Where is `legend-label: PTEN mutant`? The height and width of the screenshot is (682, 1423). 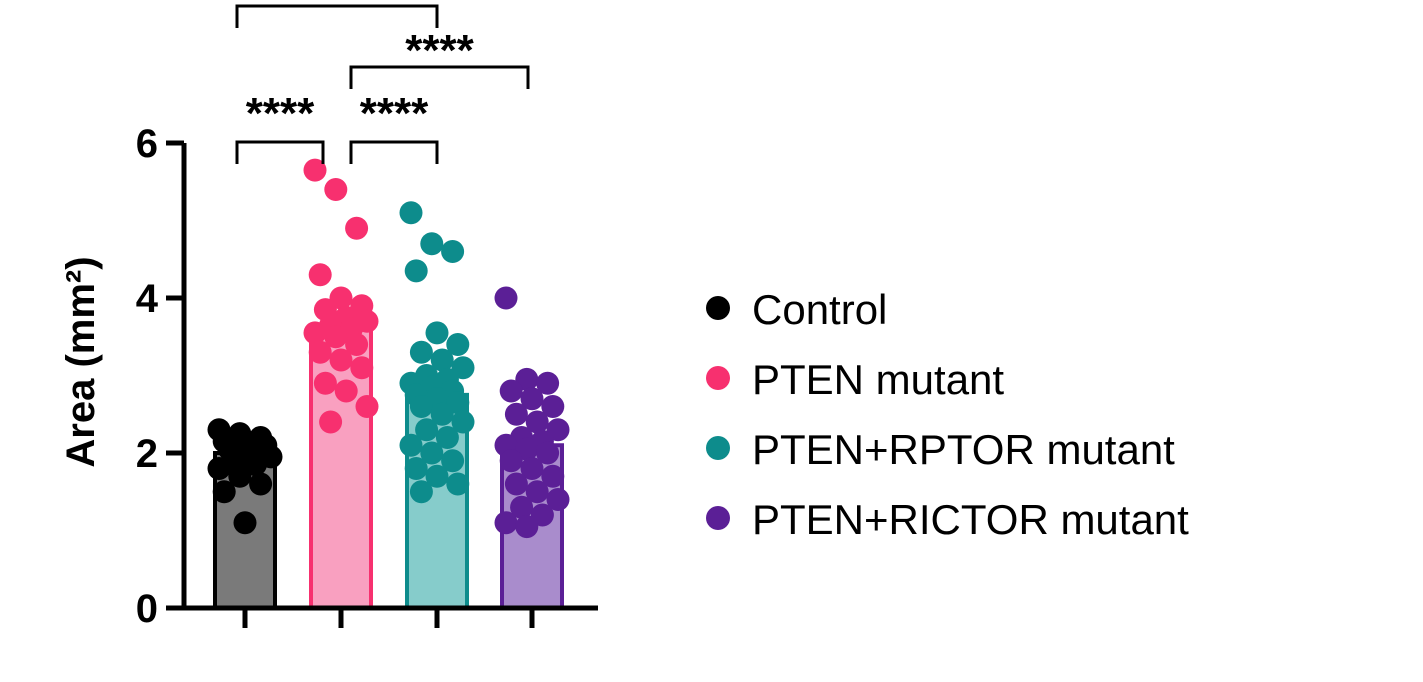 legend-label: PTEN mutant is located at coordinates (878, 379).